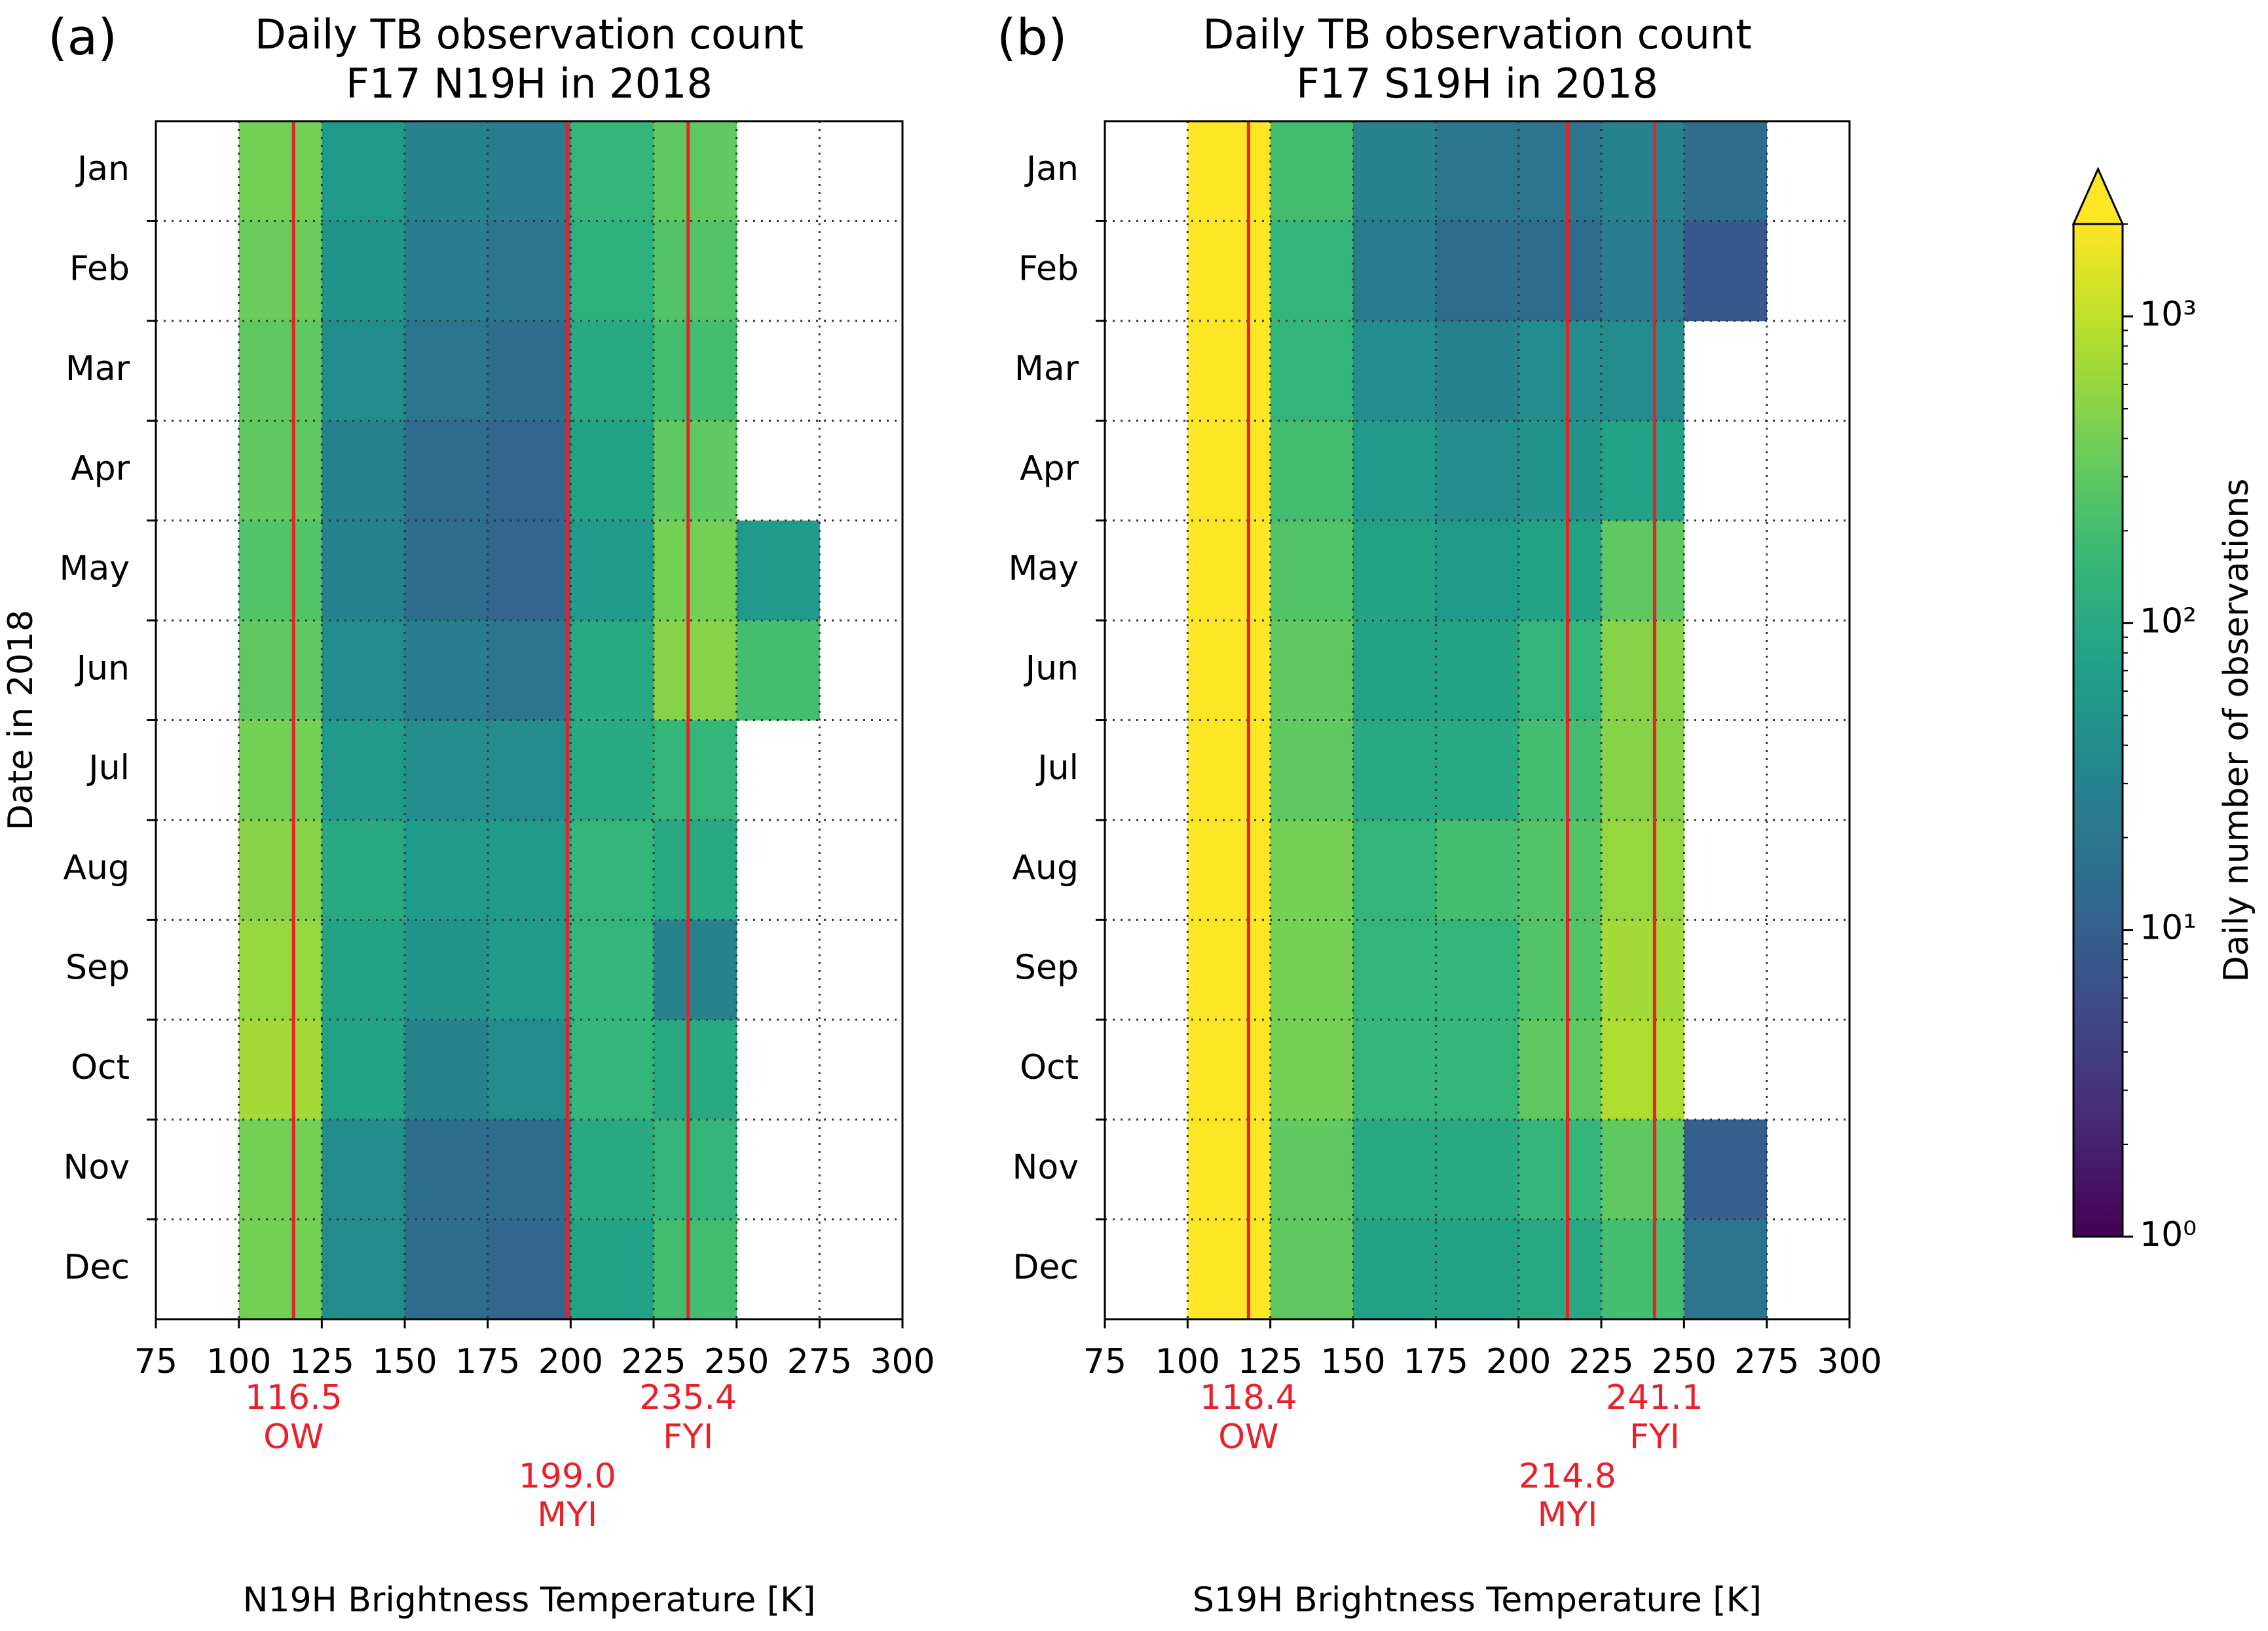 The width and height of the screenshot is (2268, 1631). What do you see at coordinates (1046, 1267) in the screenshot?
I see `y-tick-label: Dec` at bounding box center [1046, 1267].